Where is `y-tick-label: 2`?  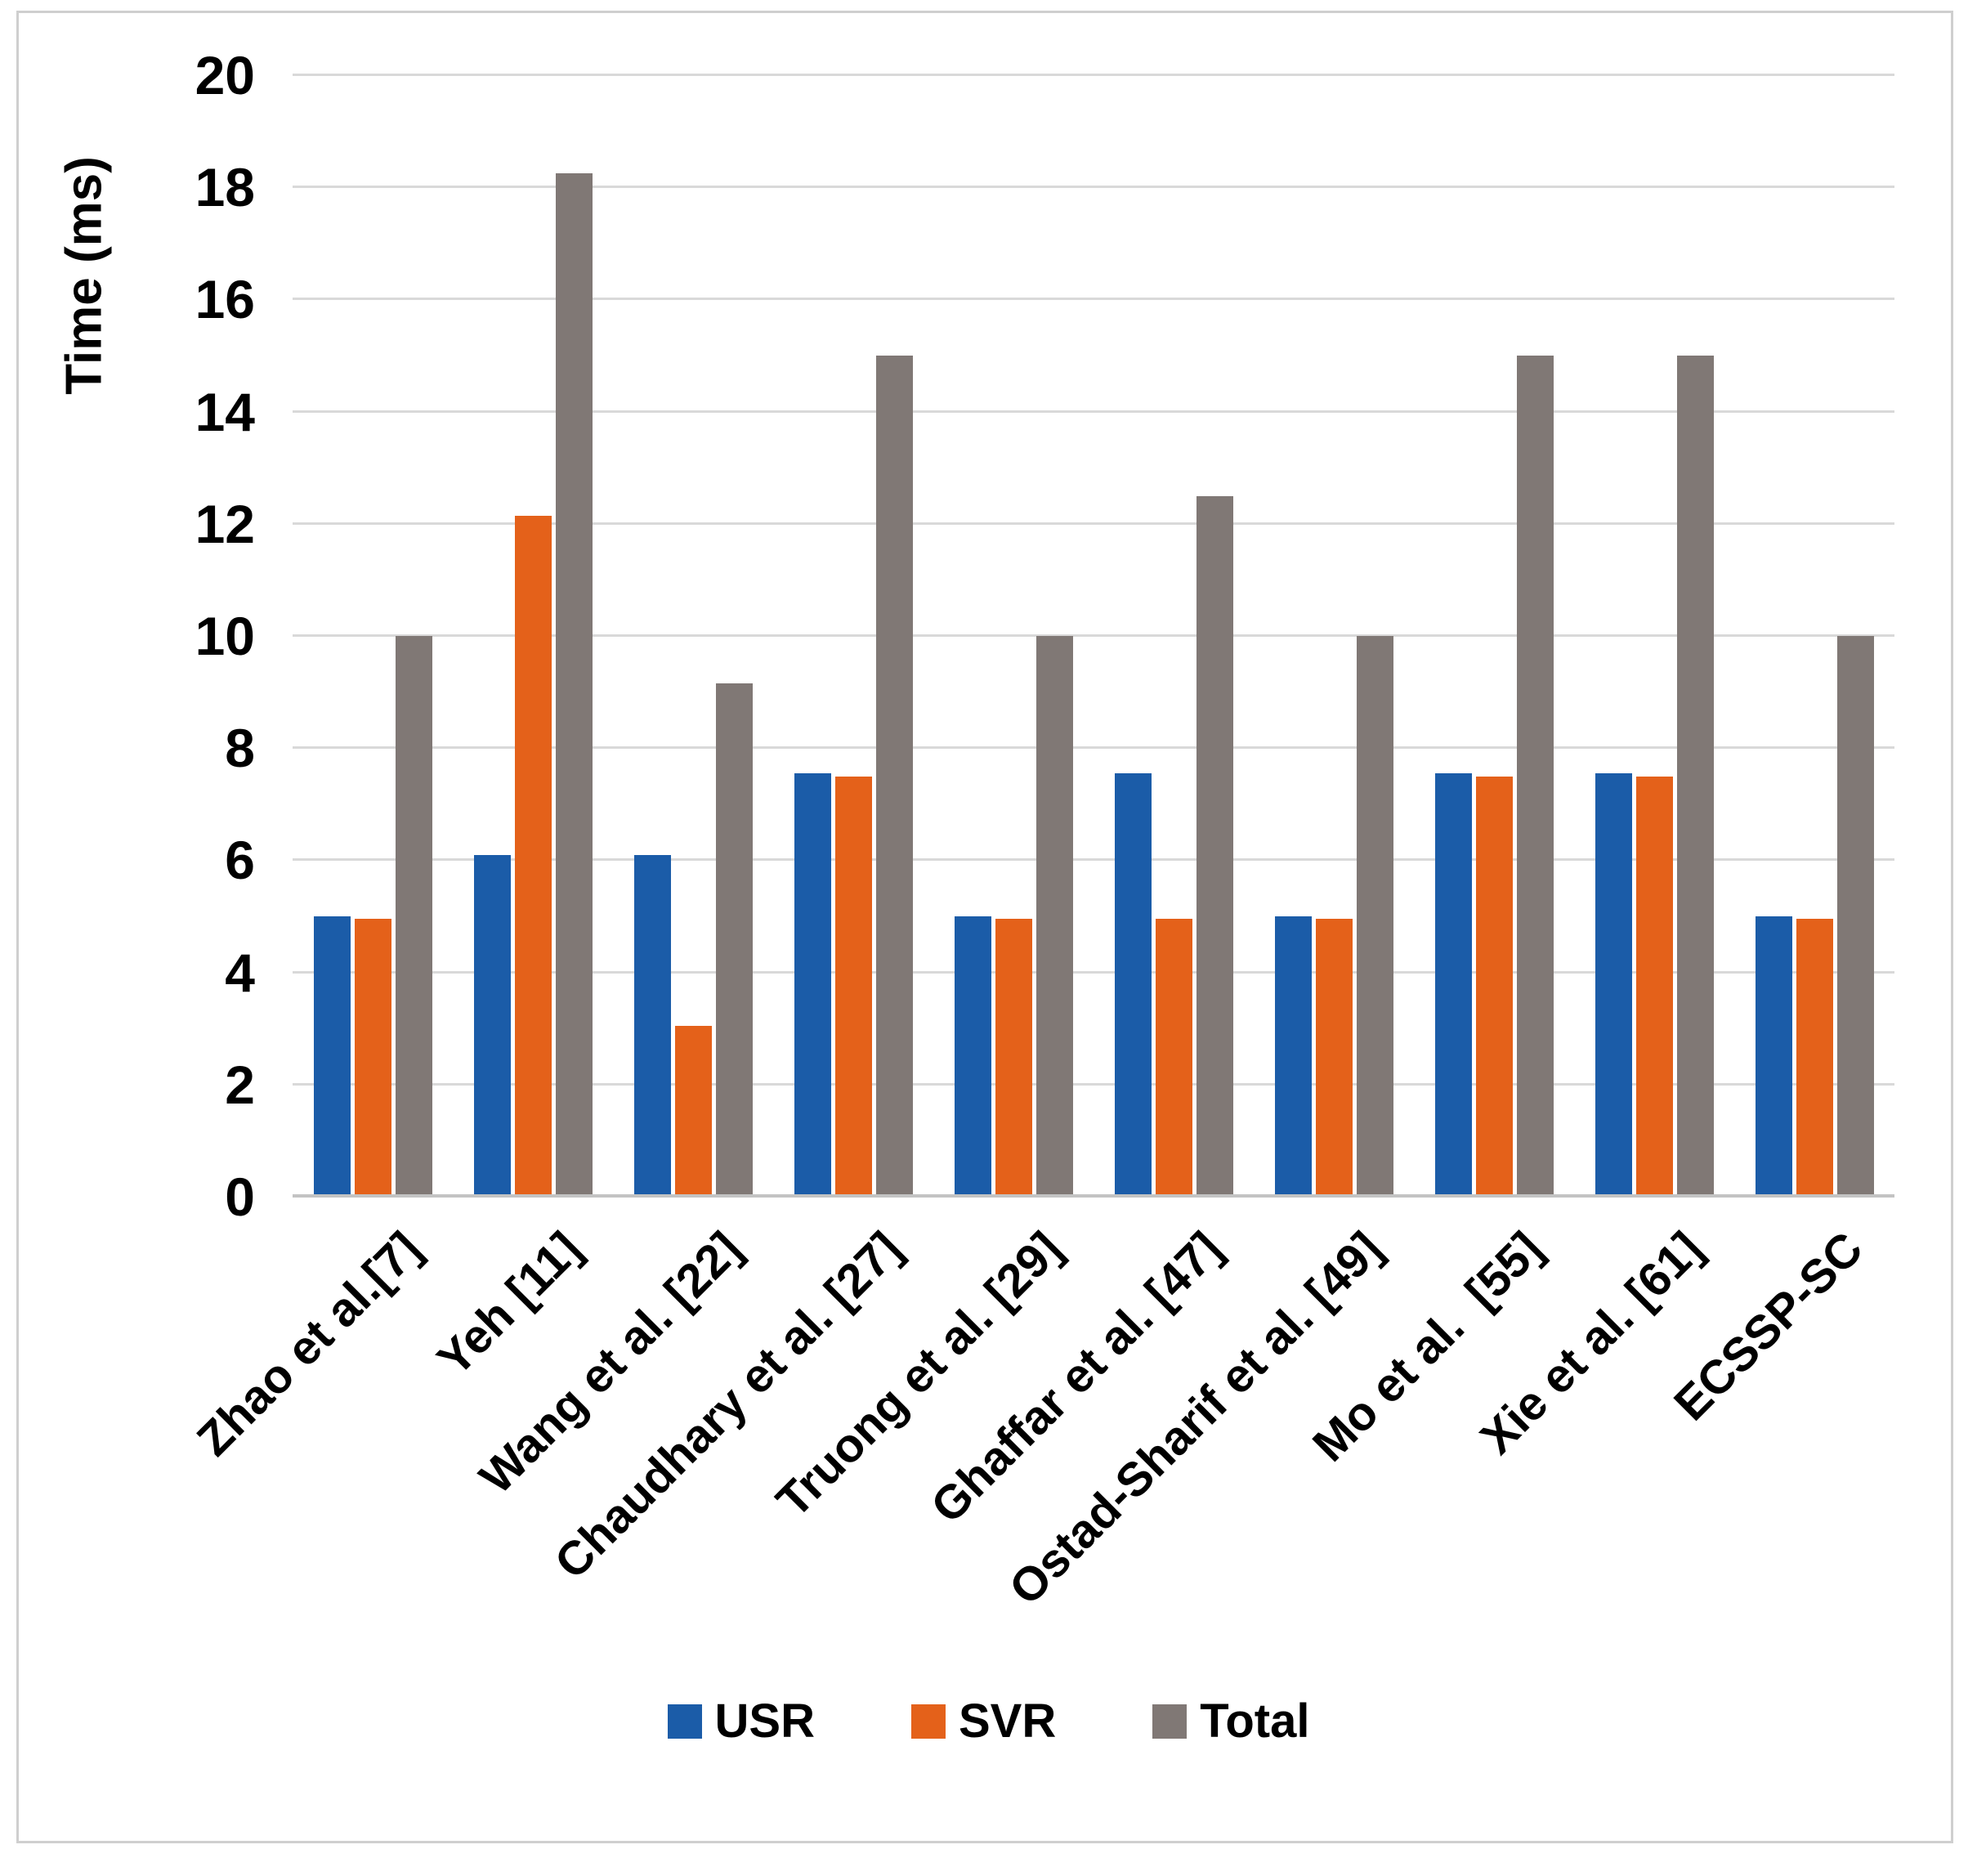 y-tick-label: 2 is located at coordinates (240, 1084).